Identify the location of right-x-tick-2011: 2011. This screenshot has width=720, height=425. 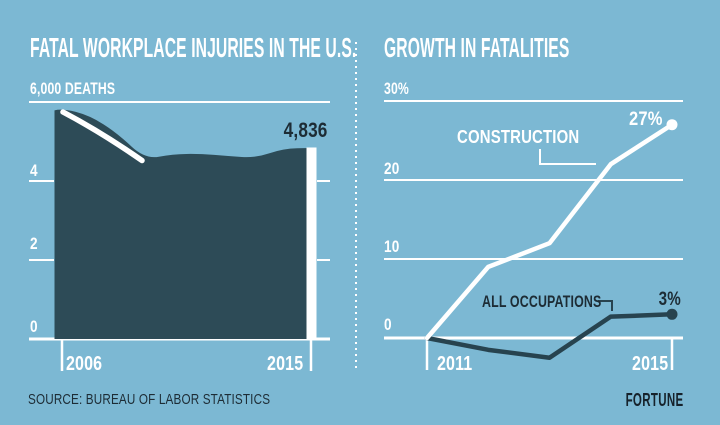
(455, 364).